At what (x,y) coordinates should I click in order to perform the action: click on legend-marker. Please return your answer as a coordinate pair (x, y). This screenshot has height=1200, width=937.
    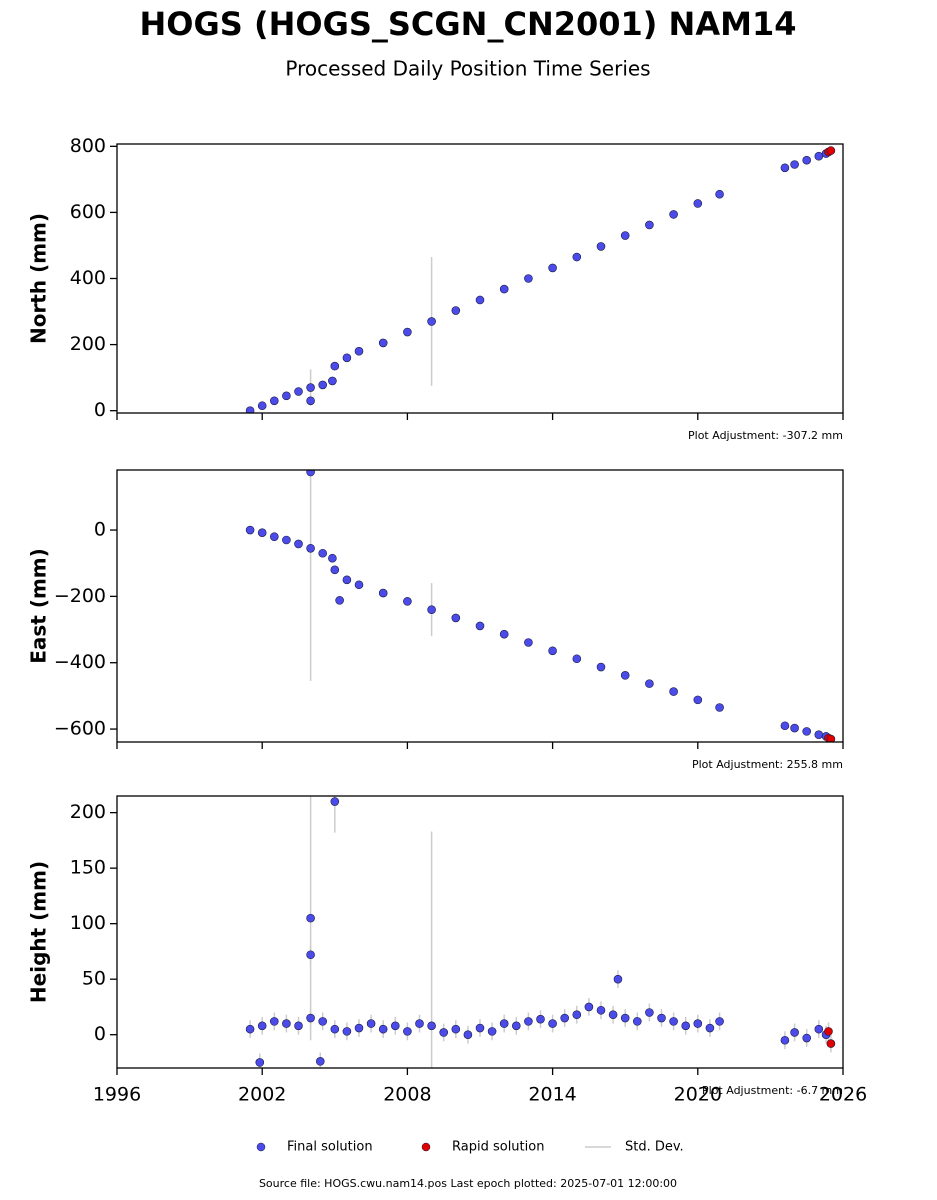
    Looking at the image, I should click on (426, 1147).